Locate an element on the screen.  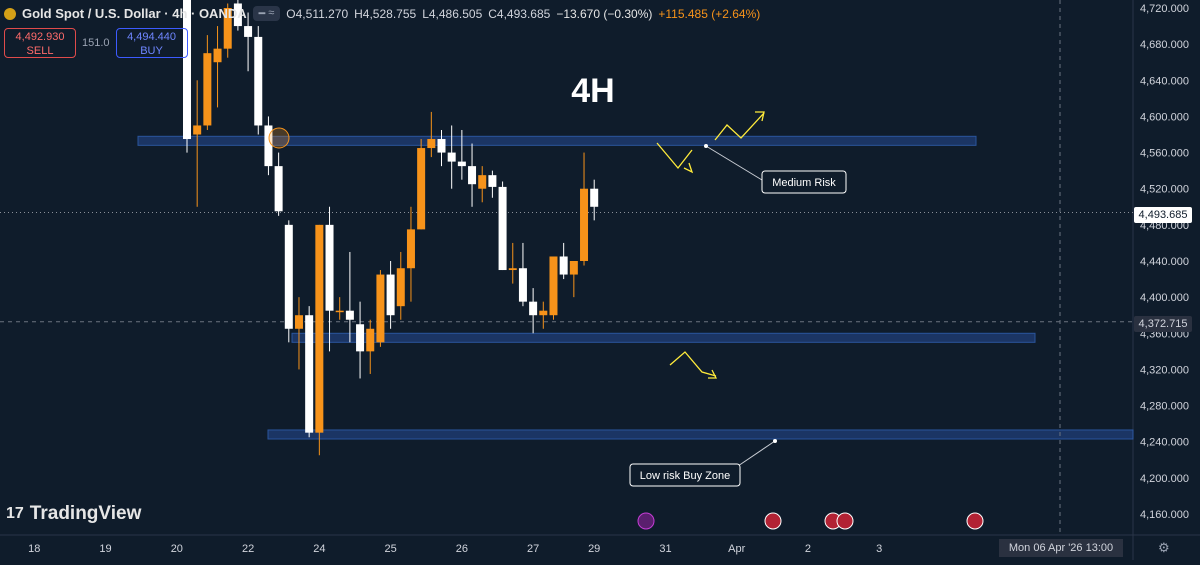
low-risk-label: Low risk Buy Zone is located at coordinates (685, 476).